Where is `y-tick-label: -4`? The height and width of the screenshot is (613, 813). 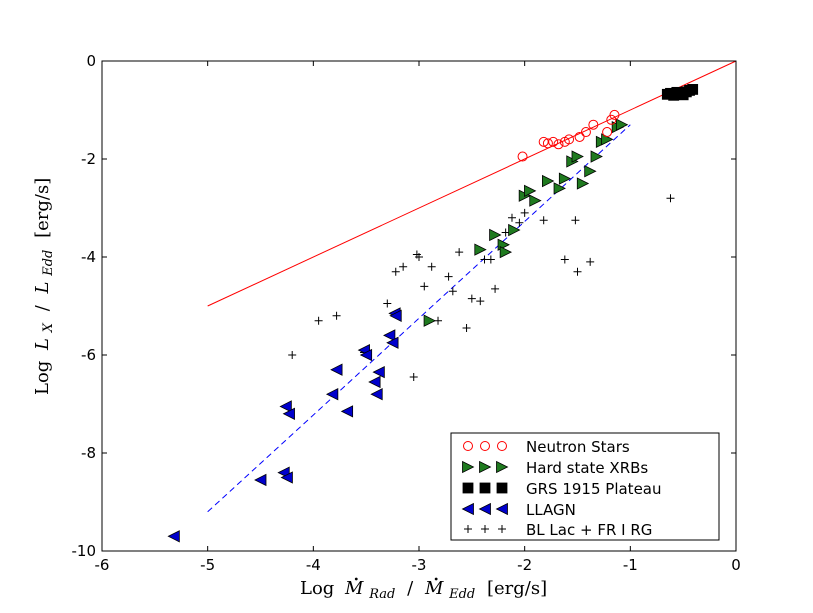 y-tick-label: -4 is located at coordinates (88, 257).